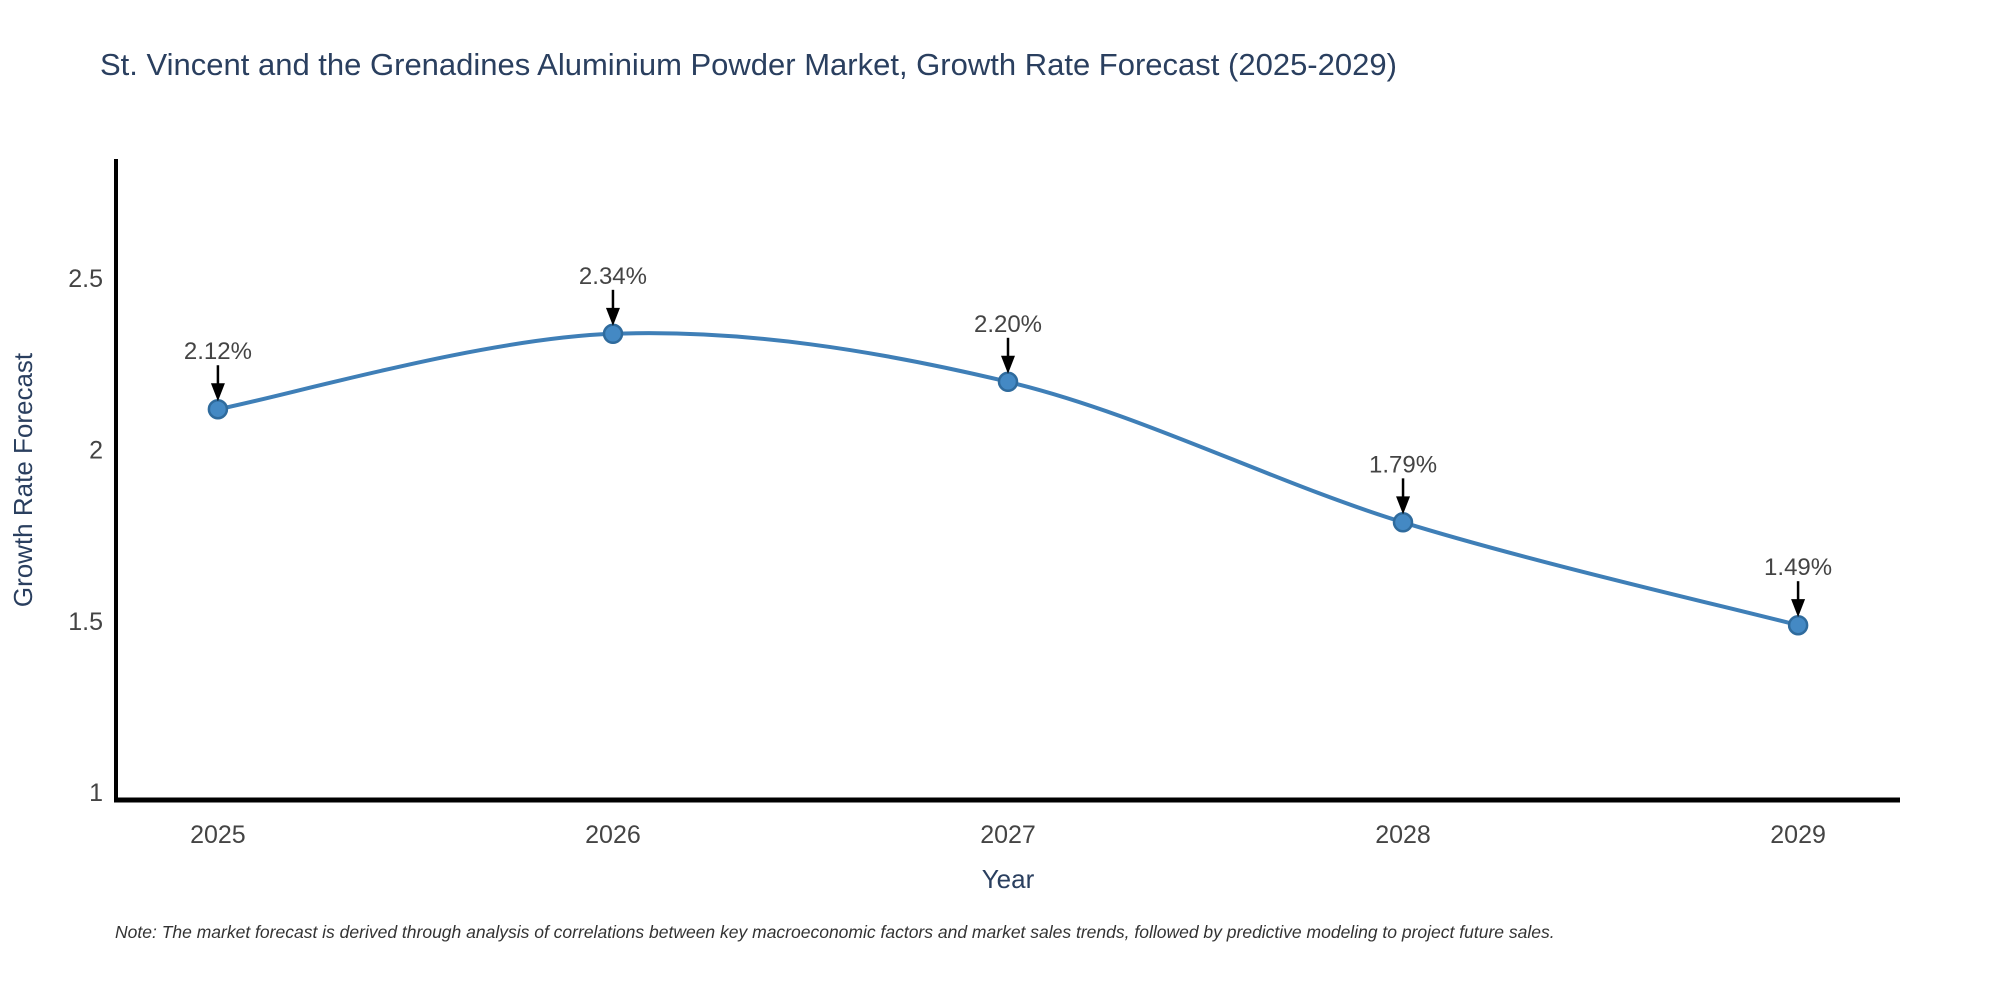 This screenshot has width=2000, height=1000. I want to click on point-value-label: 1.79%, so click(1403, 464).